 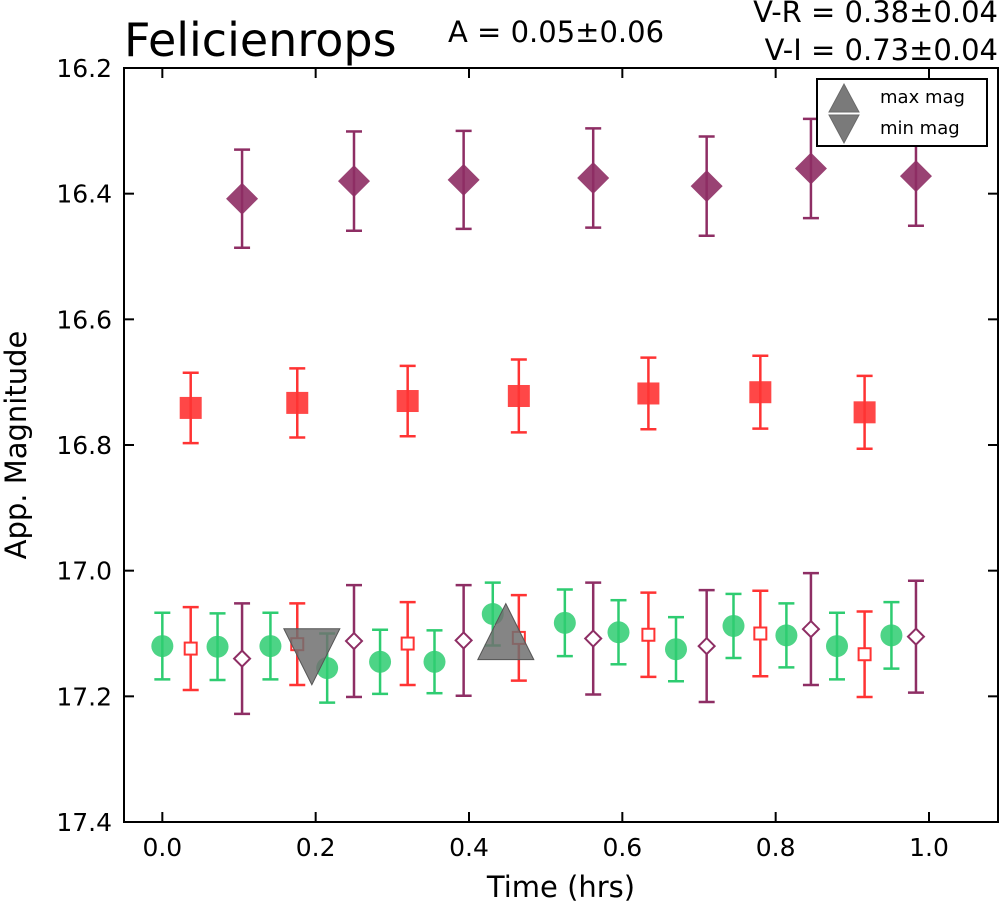 What do you see at coordinates (316, 847) in the screenshot?
I see `x-tick-label: 0.2` at bounding box center [316, 847].